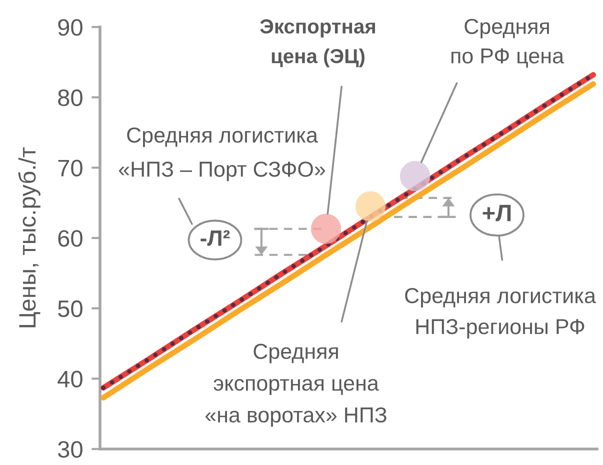 The width and height of the screenshot is (603, 465). What do you see at coordinates (70, 97) in the screenshot?
I see `y-tick-label: 80` at bounding box center [70, 97].